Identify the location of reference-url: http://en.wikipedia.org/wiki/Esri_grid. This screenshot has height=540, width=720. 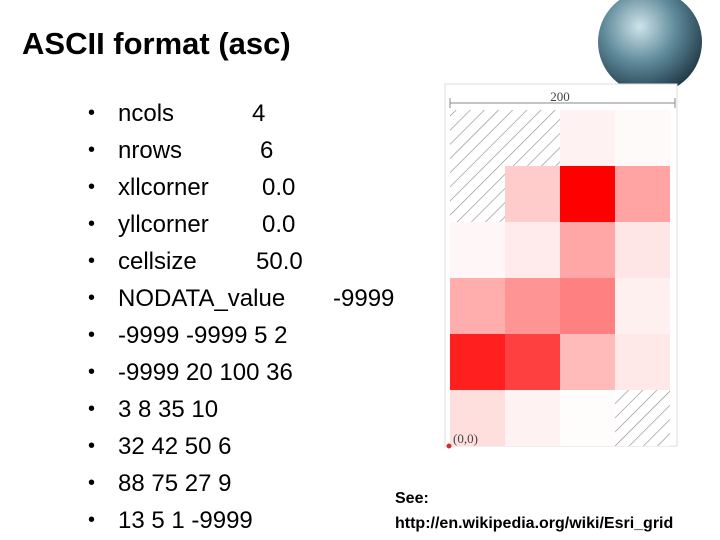
(534, 523).